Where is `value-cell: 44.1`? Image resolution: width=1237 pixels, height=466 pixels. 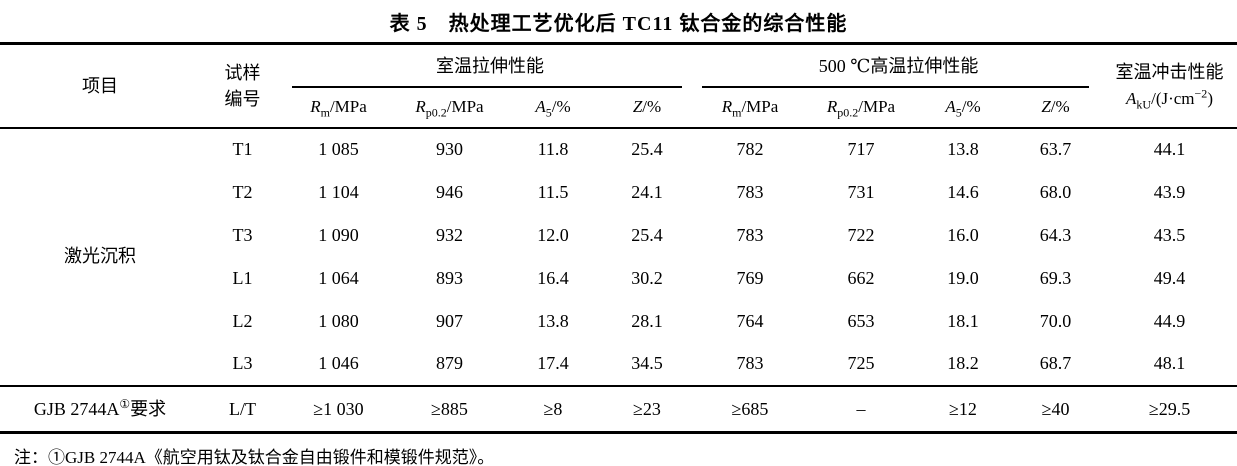
value-cell: 44.1 is located at coordinates (1169, 149).